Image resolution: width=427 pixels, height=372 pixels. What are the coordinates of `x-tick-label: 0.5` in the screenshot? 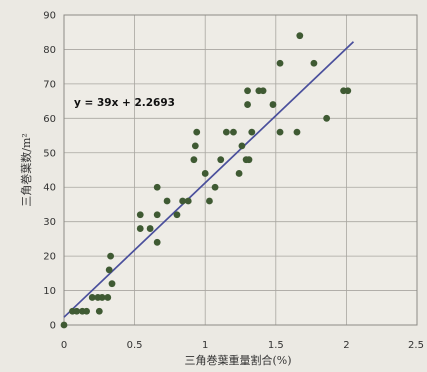 It's located at (135, 345).